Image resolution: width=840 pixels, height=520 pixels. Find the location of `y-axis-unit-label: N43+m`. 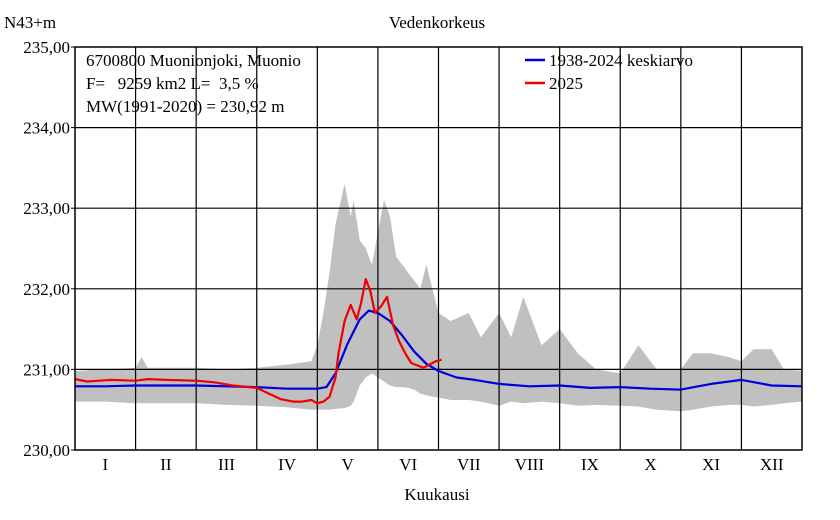

y-axis-unit-label: N43+m is located at coordinates (30, 22).